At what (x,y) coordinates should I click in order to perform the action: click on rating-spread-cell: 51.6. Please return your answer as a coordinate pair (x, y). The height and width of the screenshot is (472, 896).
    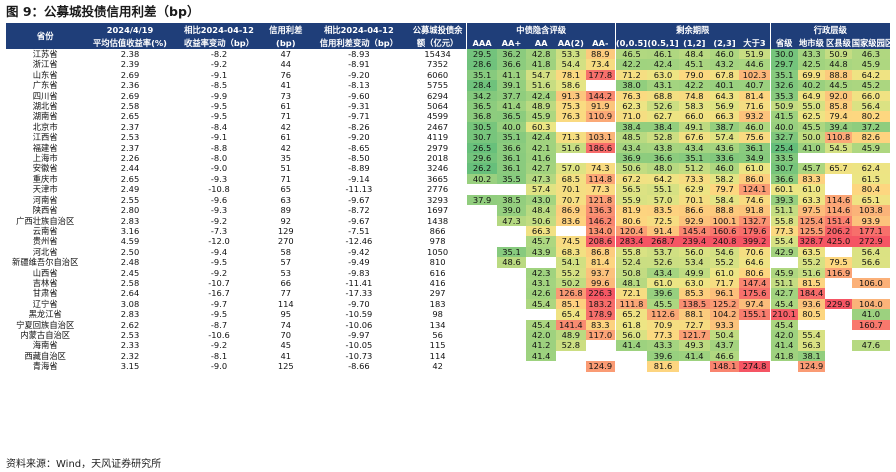
    Looking at the image, I should click on (571, 148).